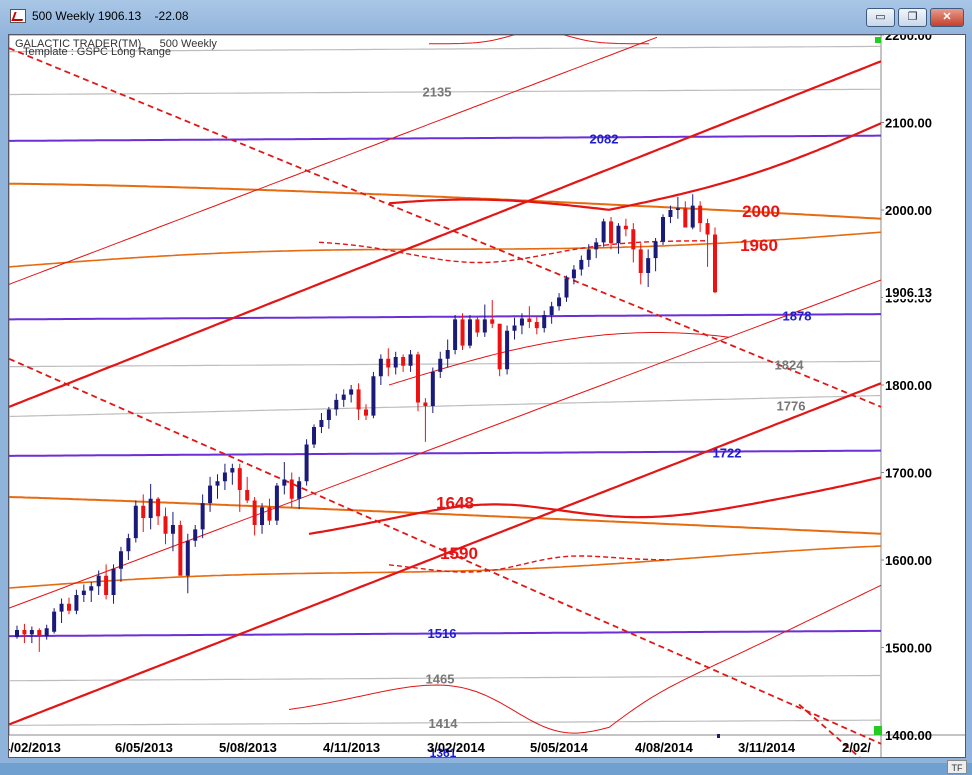 This screenshot has width=972, height=775. I want to click on x-tick-label: 2/02/, so click(856, 747).